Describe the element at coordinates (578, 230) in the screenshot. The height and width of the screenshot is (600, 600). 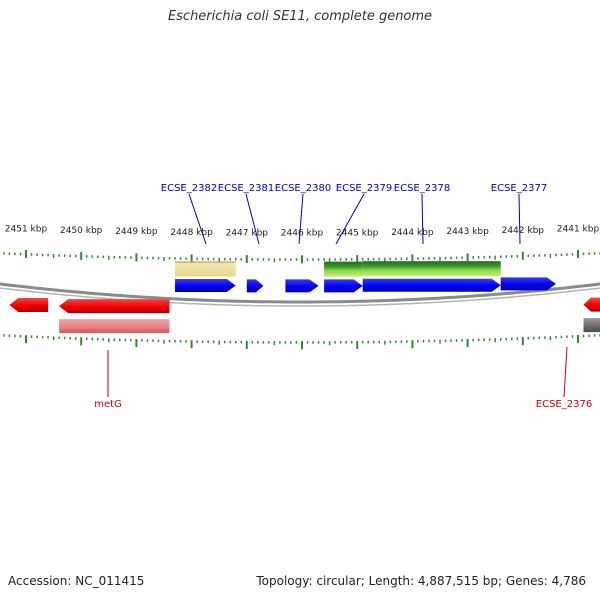
I see `ruler-label: 2441 kbp` at that location.